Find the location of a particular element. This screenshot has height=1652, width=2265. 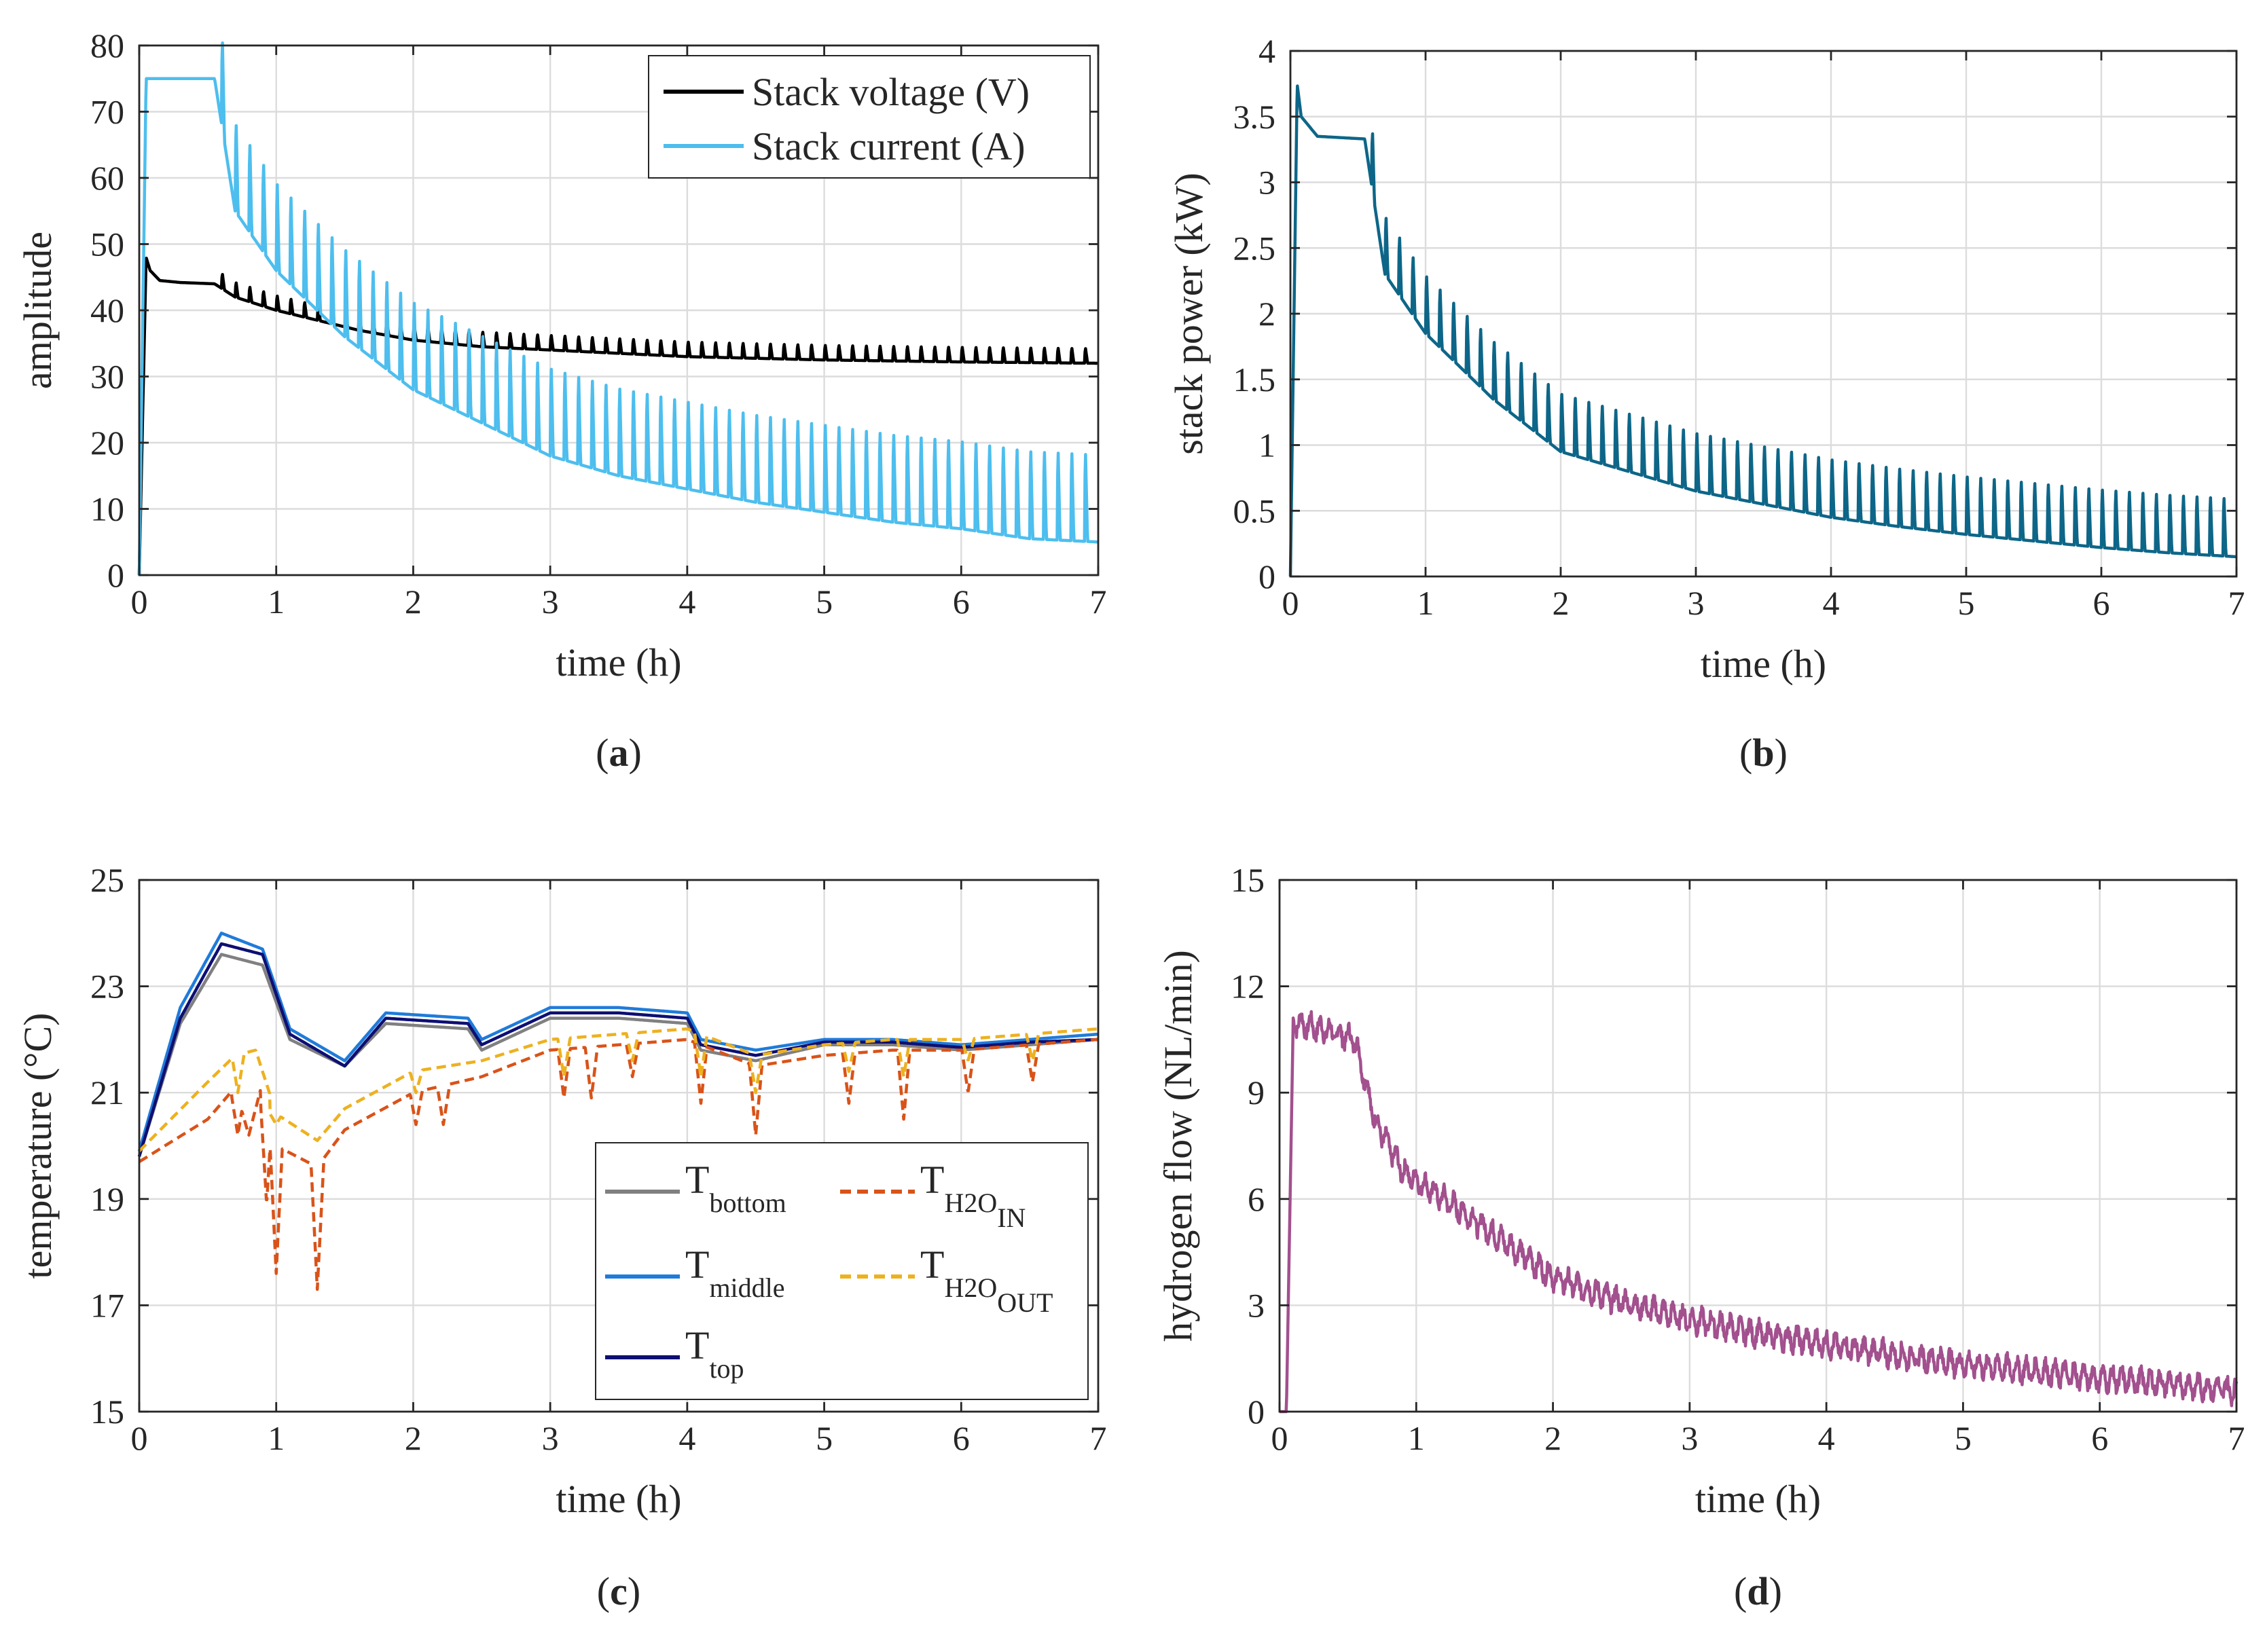

panel-caption: (d) is located at coordinates (1758, 1591).